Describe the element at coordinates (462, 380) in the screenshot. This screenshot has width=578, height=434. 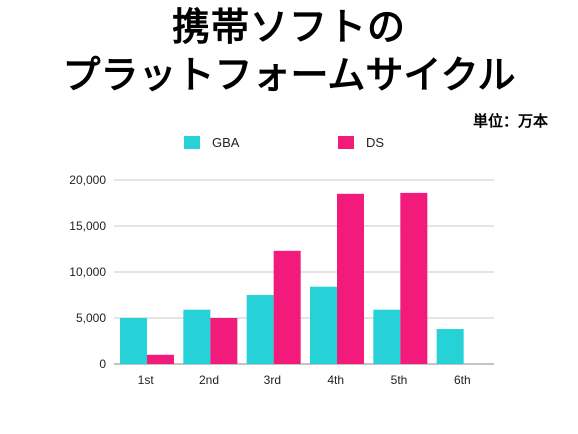
I see `x-tick-label: 6th` at that location.